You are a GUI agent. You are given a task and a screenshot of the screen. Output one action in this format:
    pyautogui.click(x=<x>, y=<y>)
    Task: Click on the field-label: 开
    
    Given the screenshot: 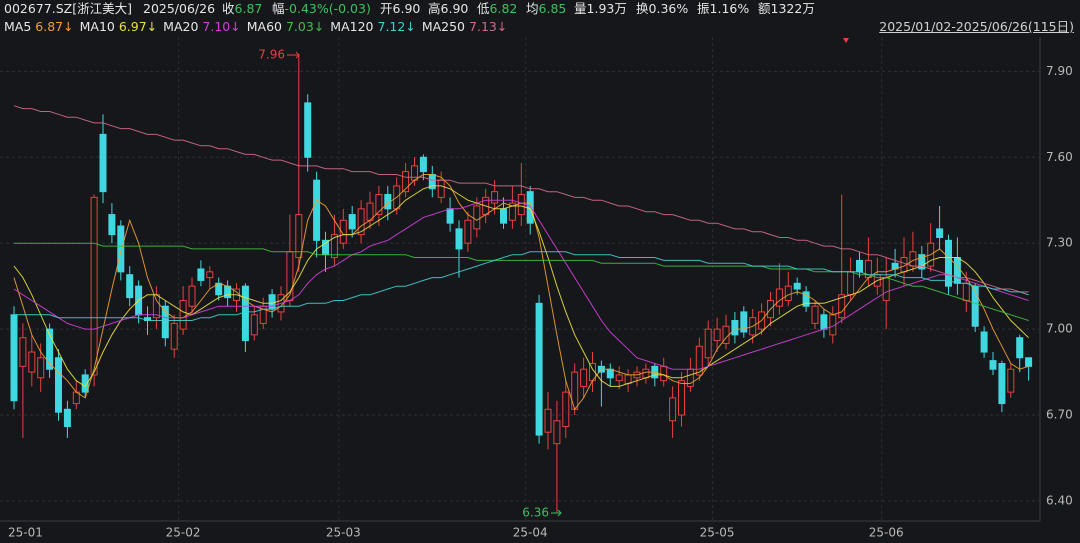 What is the action you would take?
    pyautogui.click(x=386, y=8)
    